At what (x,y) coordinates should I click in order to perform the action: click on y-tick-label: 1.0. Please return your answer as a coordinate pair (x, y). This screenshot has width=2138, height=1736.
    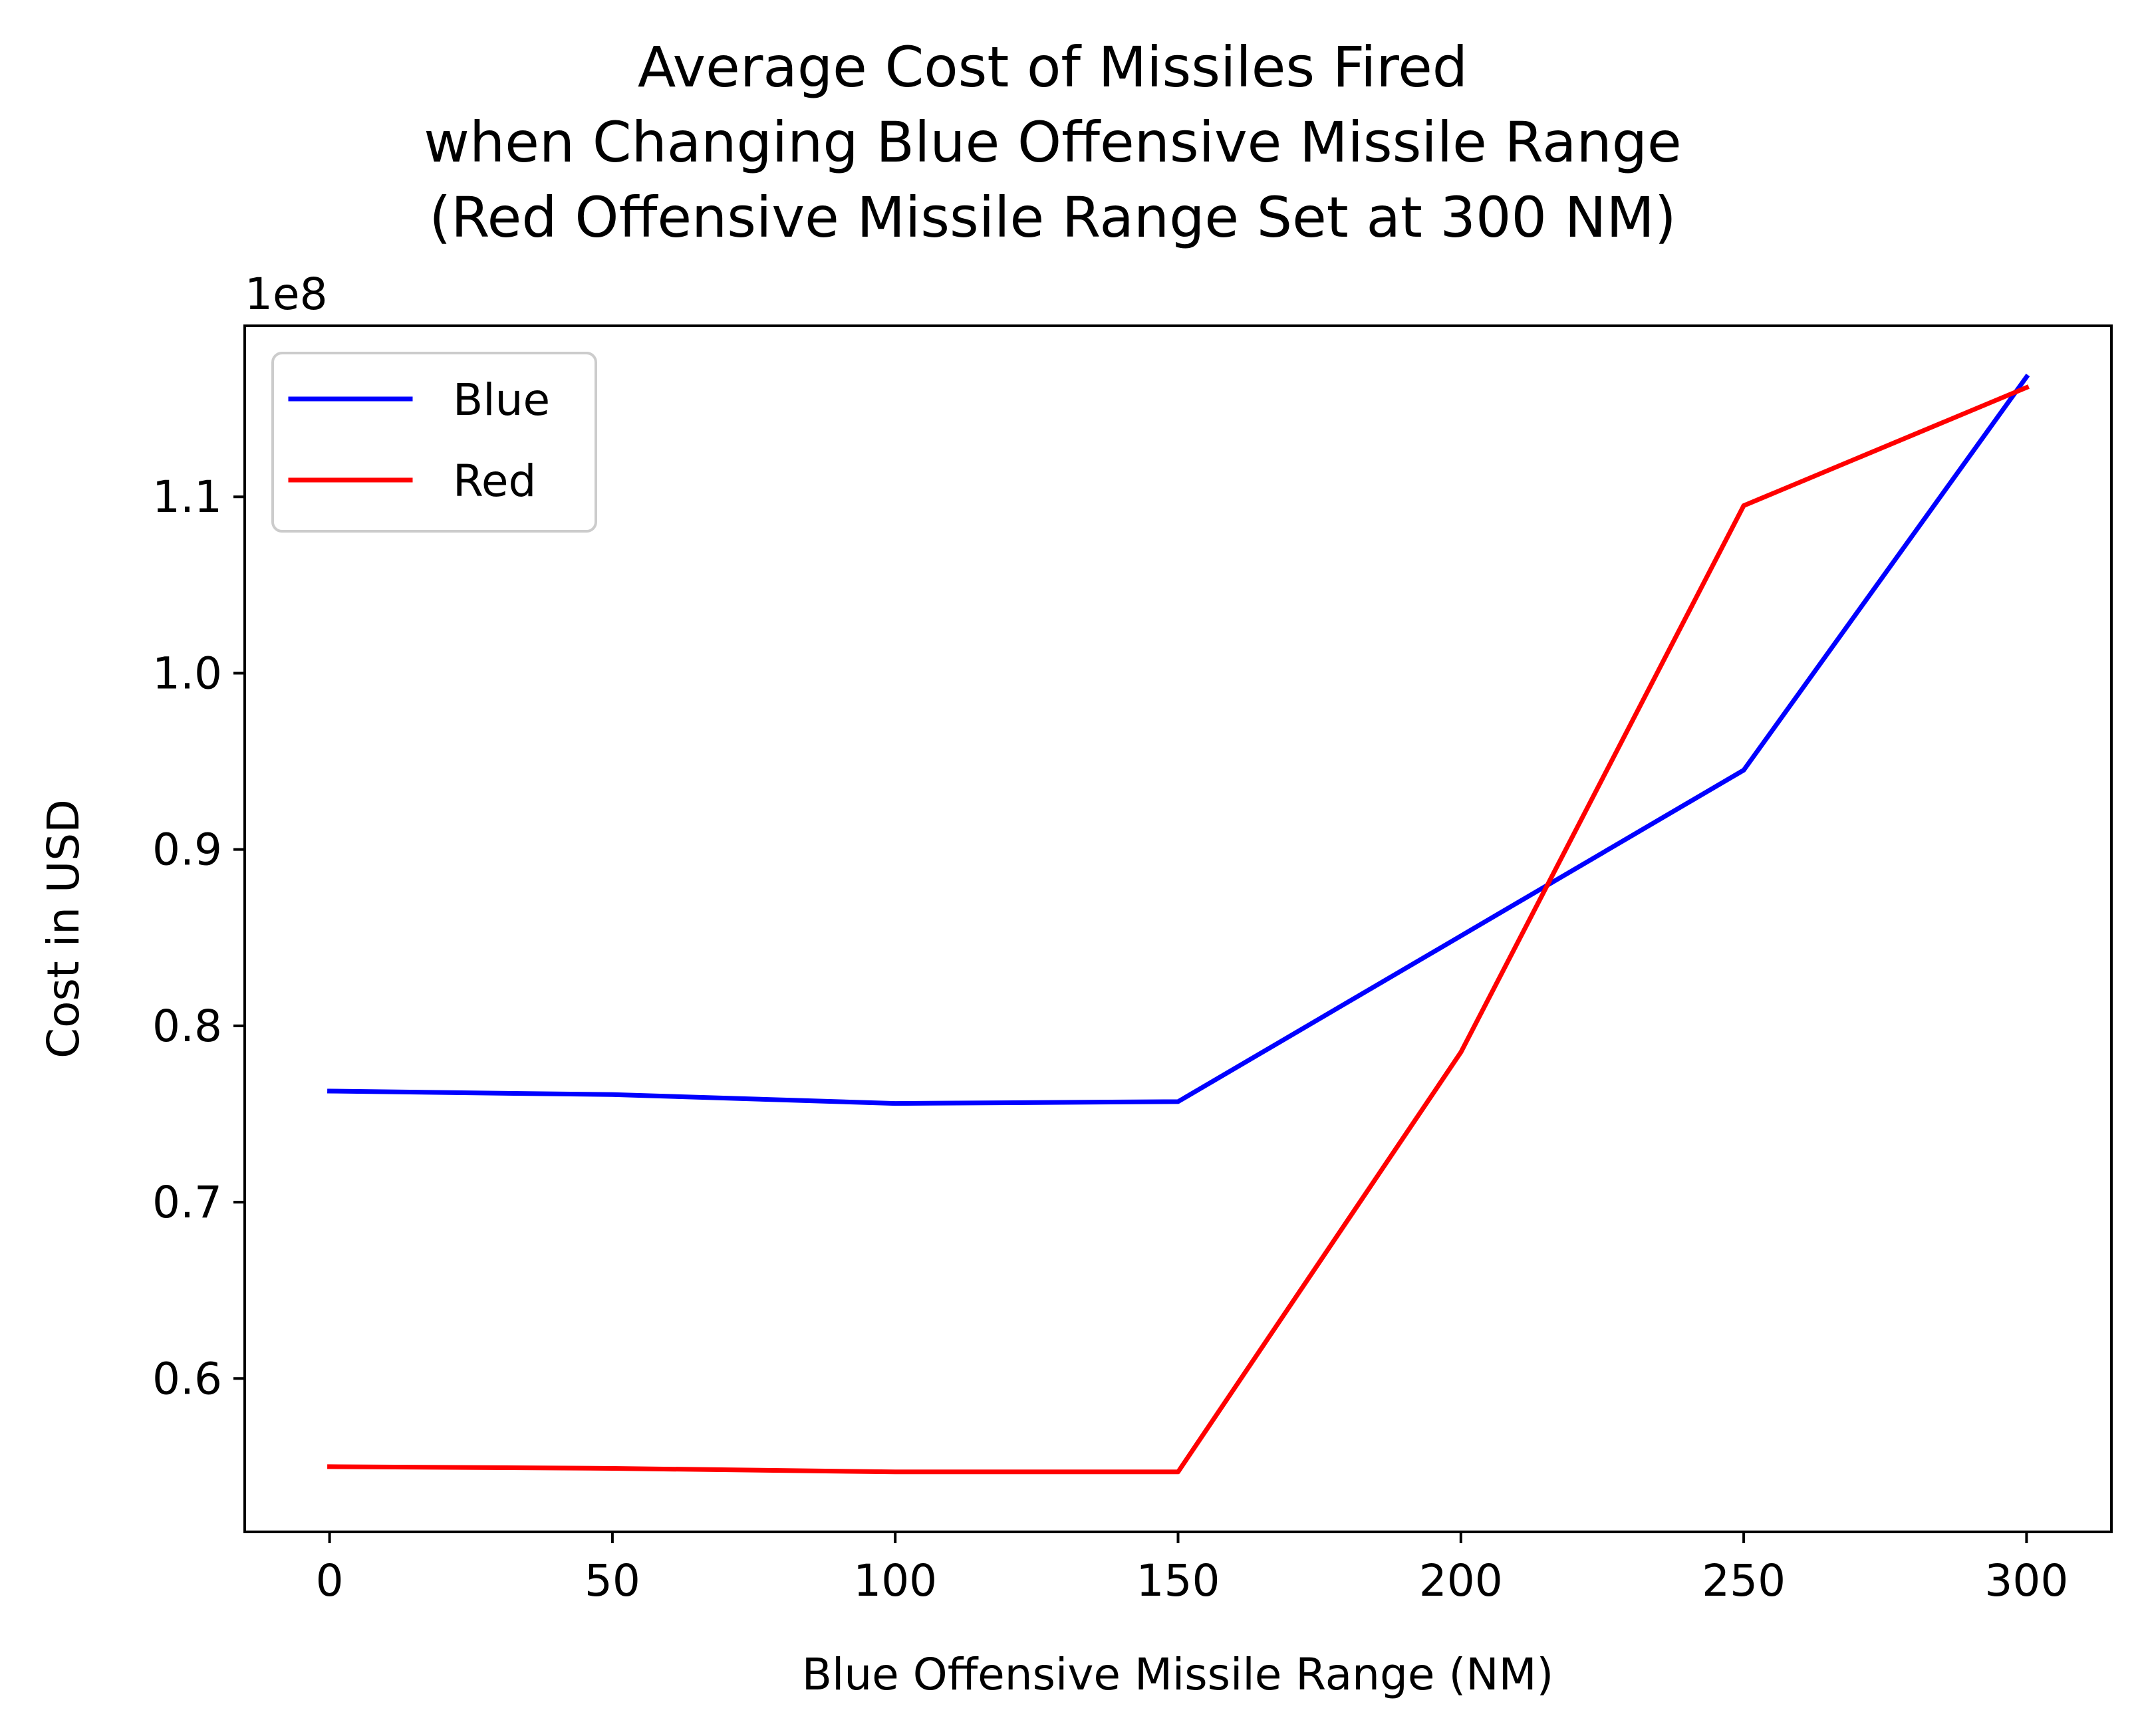
    Looking at the image, I should click on (187, 674).